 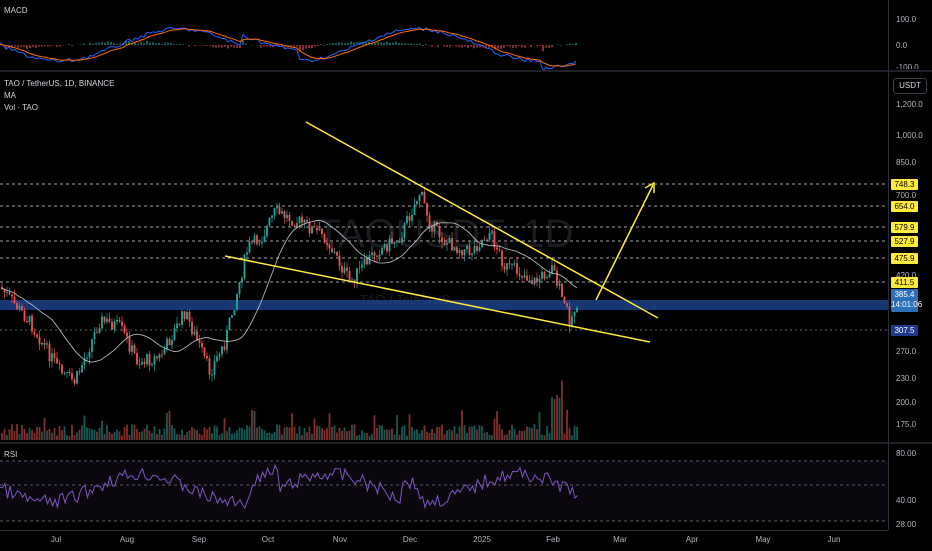 What do you see at coordinates (444, 487) in the screenshot?
I see `rsi-pane: RSI` at bounding box center [444, 487].